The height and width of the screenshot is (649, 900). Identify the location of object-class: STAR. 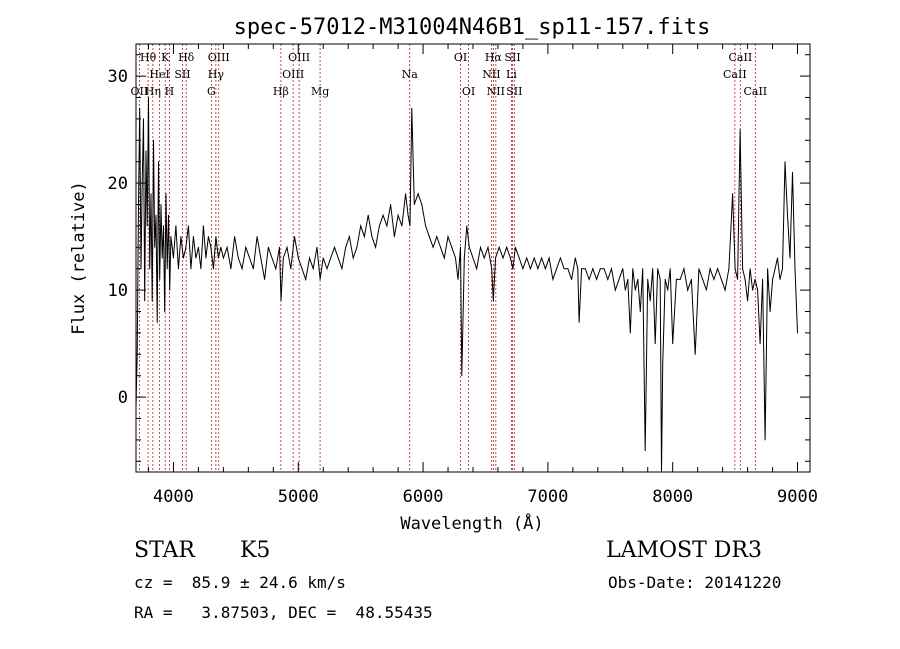
(164, 550).